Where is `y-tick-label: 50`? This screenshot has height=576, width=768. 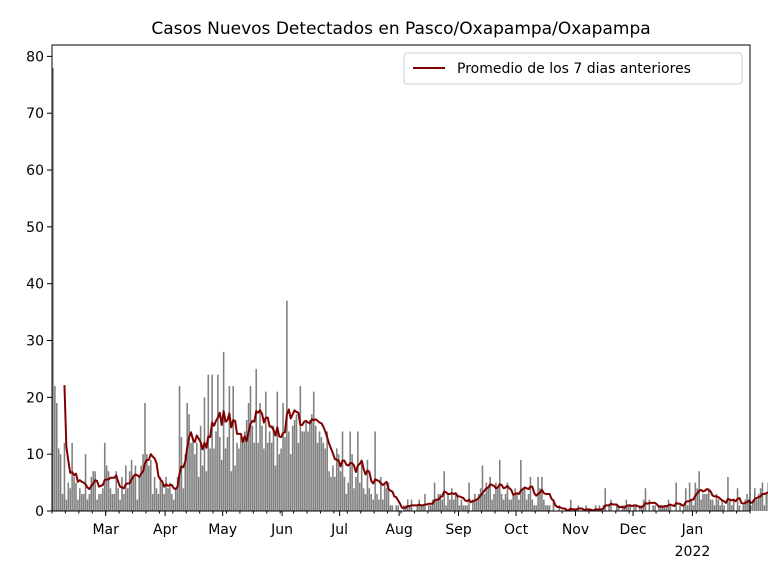
y-tick-label: 50 is located at coordinates (35, 228).